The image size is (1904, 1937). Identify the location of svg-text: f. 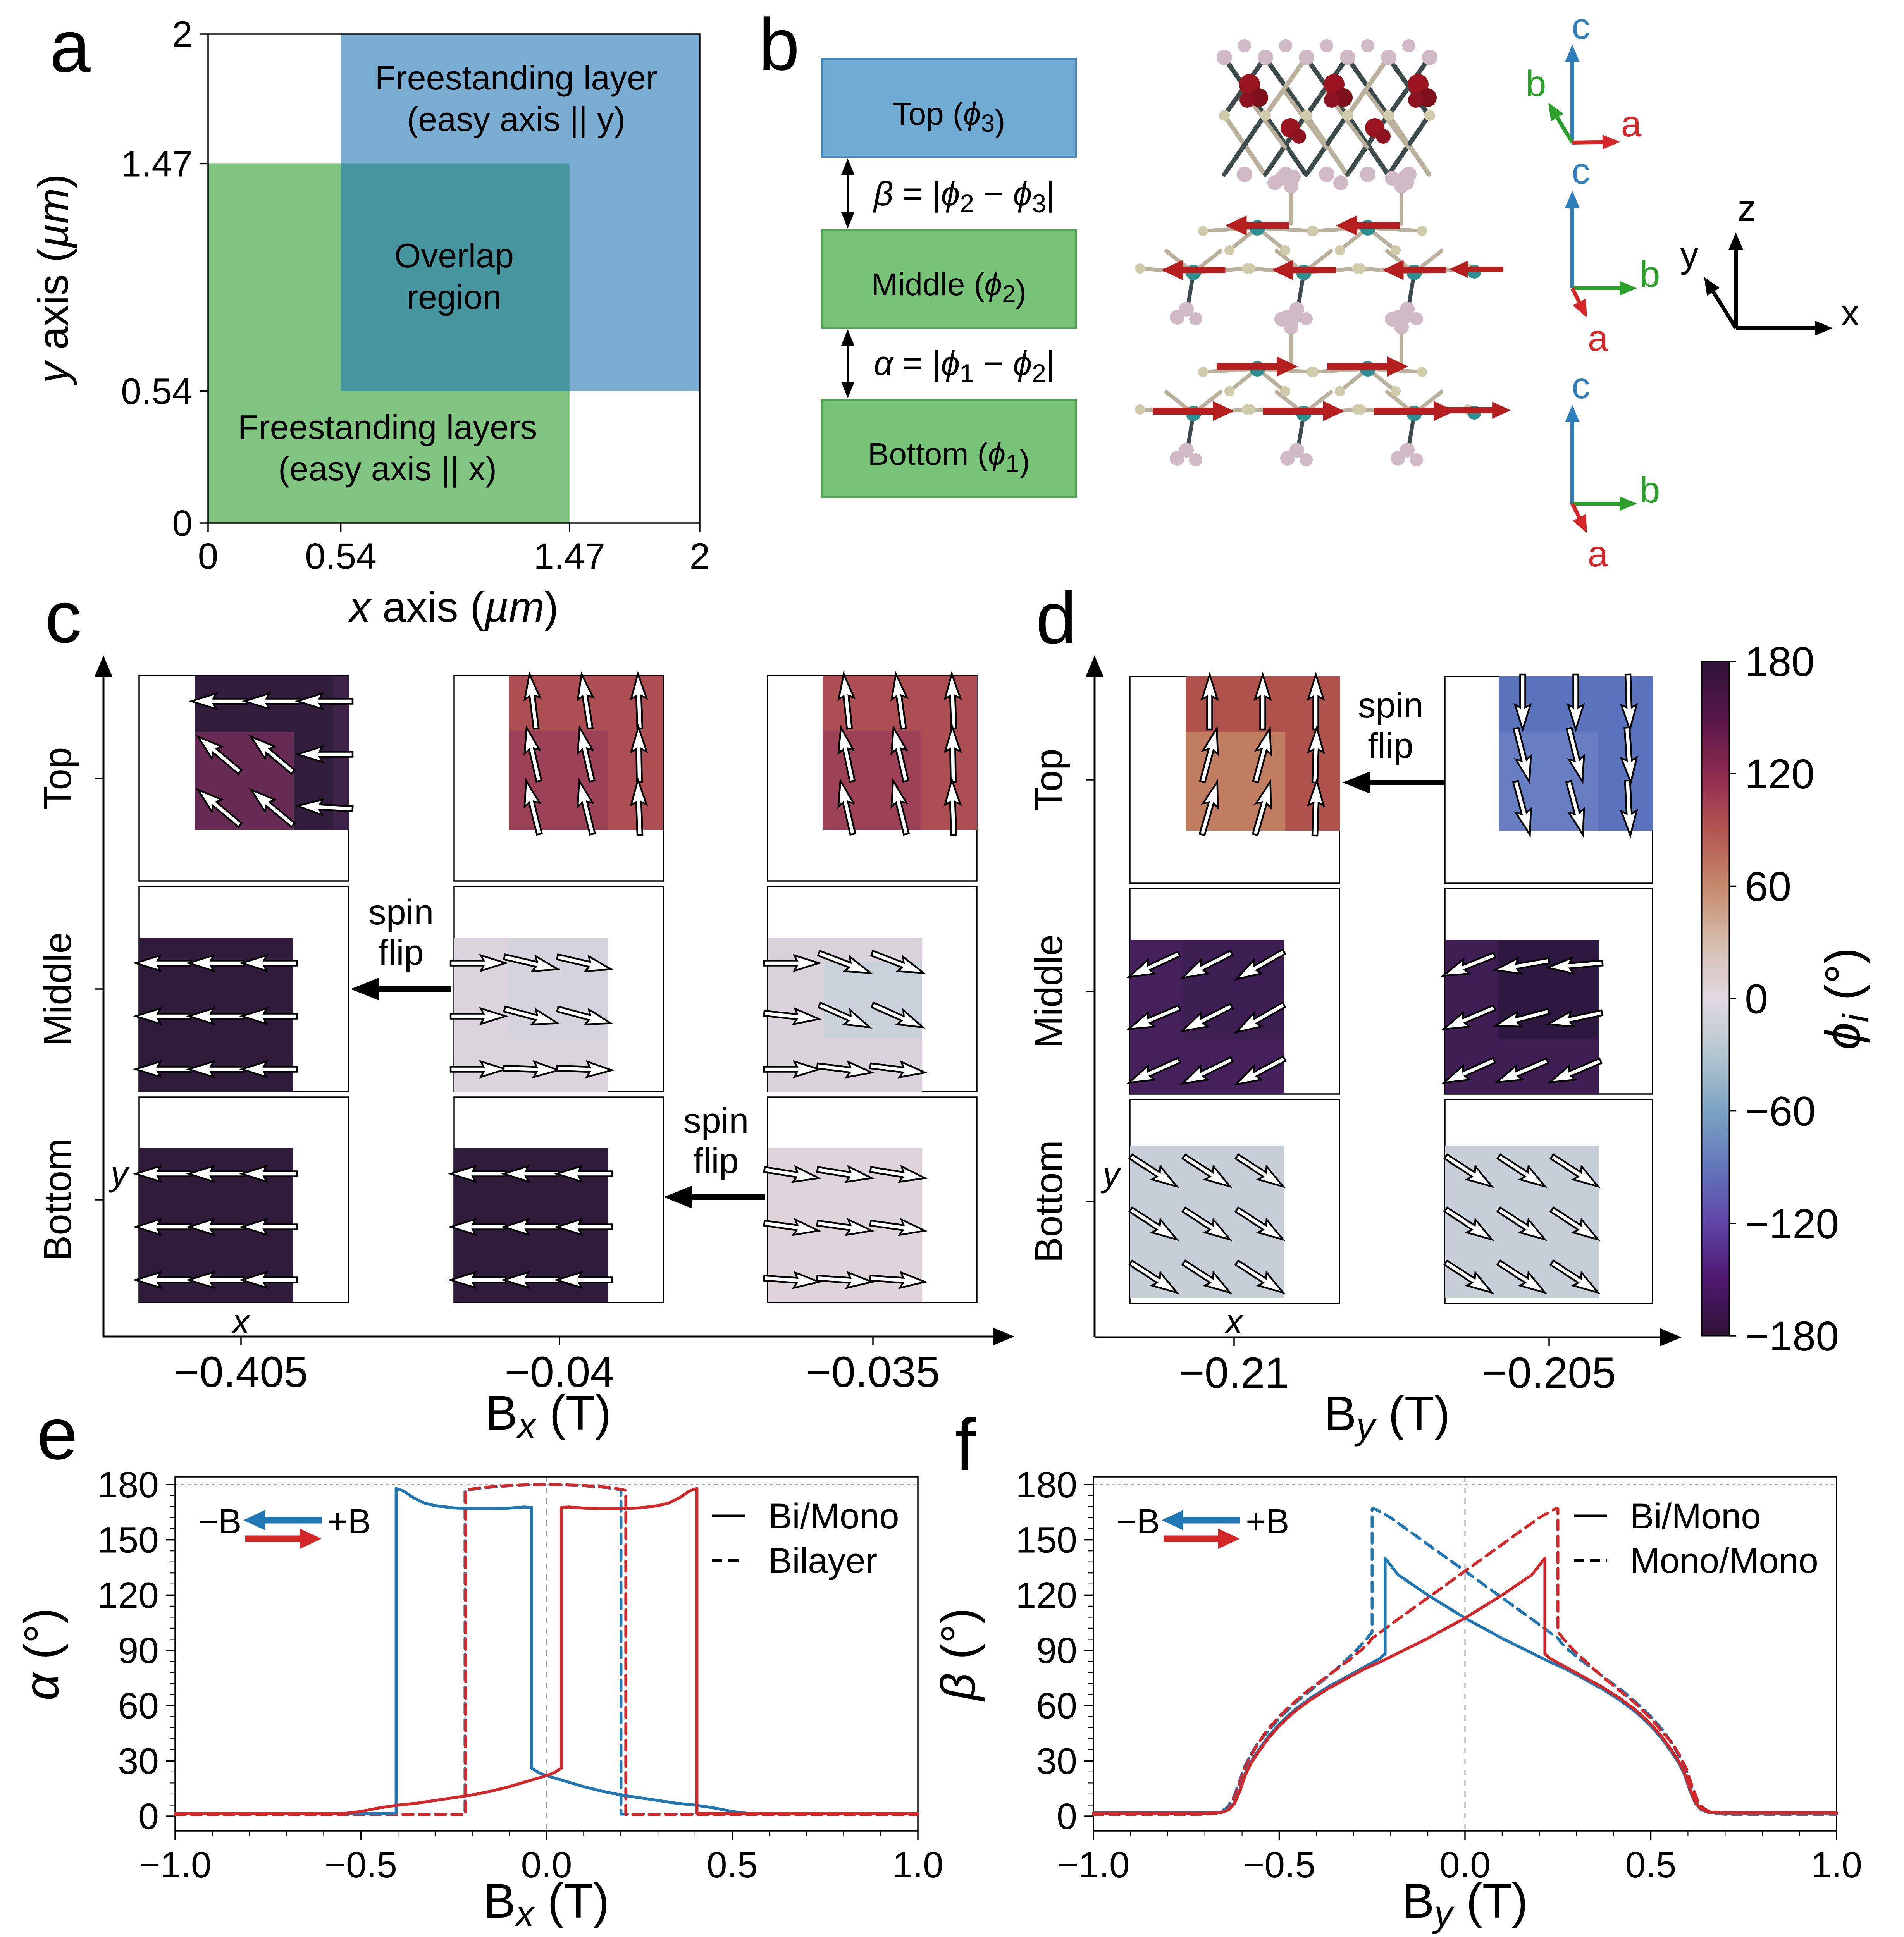
(965, 1445).